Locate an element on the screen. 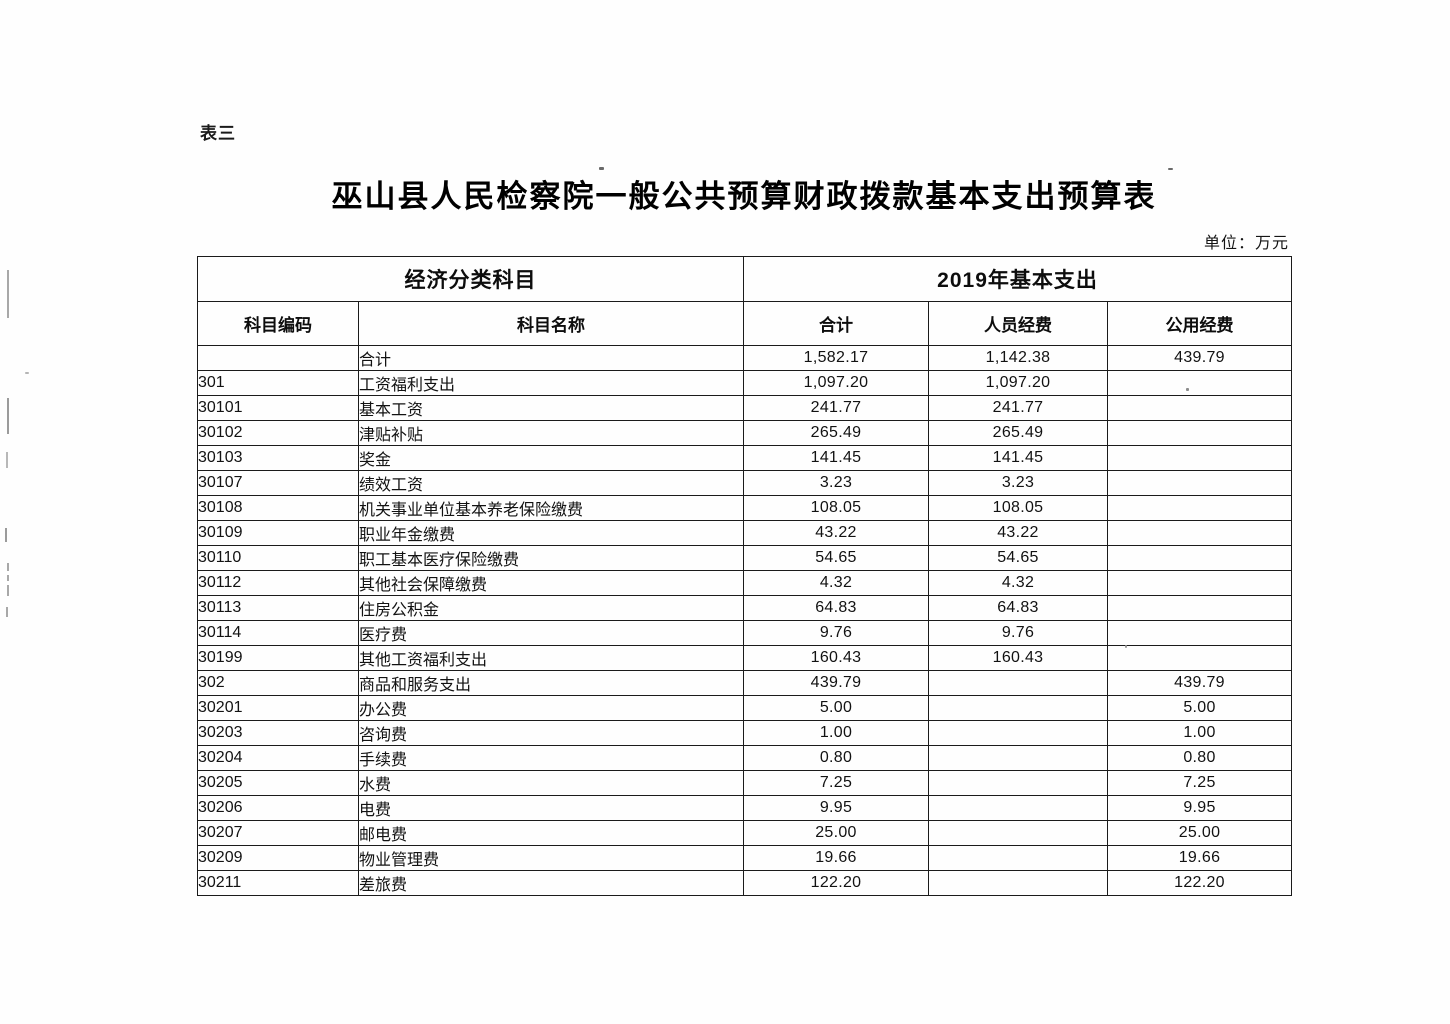  cell-total: 7.25 is located at coordinates (836, 783).